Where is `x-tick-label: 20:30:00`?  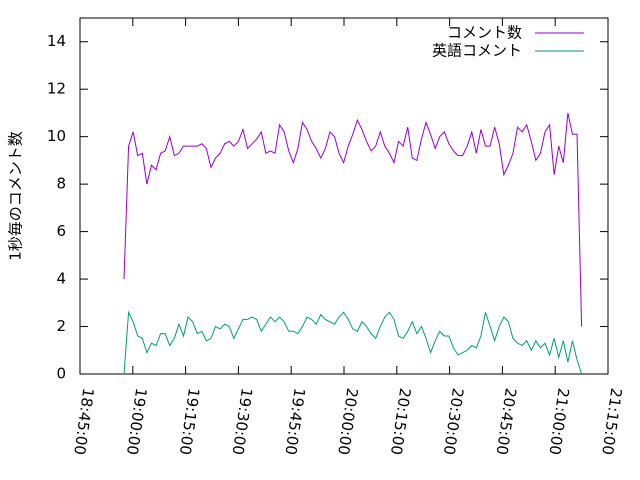
x-tick-label: 20:30:00 is located at coordinates (453, 421).